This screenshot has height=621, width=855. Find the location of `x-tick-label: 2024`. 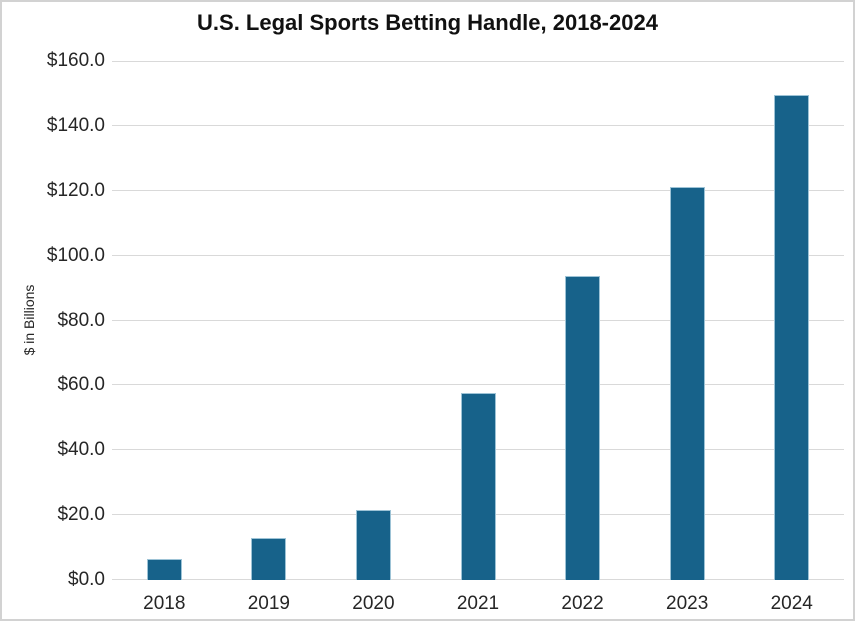

x-tick-label: 2024 is located at coordinates (791, 603).